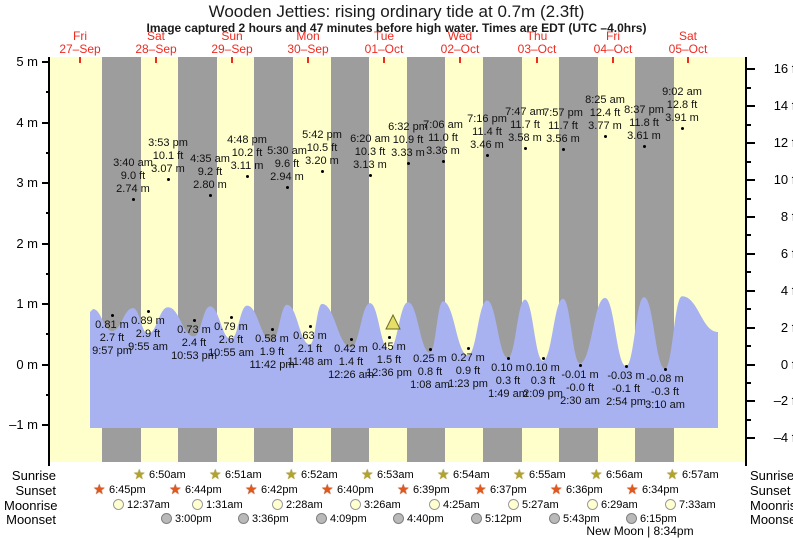 The image size is (793, 538). I want to click on annotation-line: 2.4 ft, so click(194, 343).